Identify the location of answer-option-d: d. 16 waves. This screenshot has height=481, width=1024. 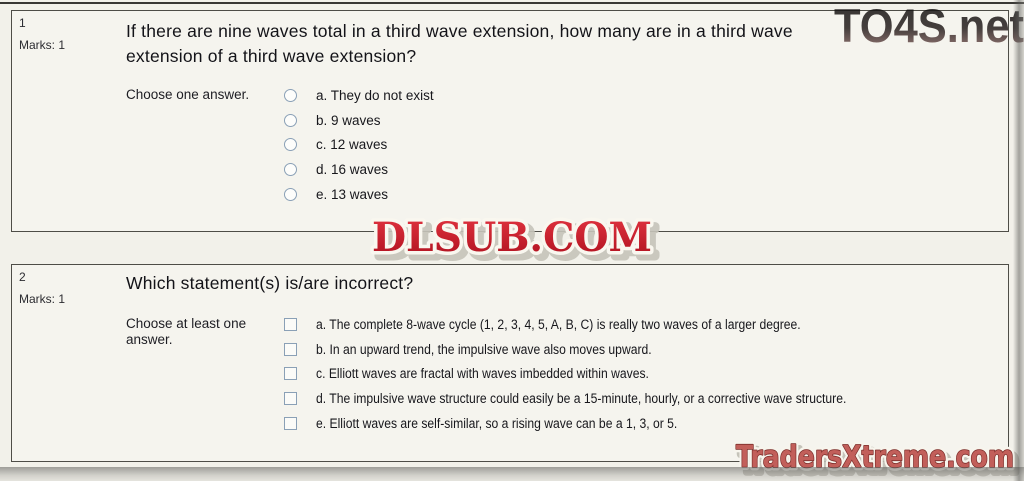
(359, 169).